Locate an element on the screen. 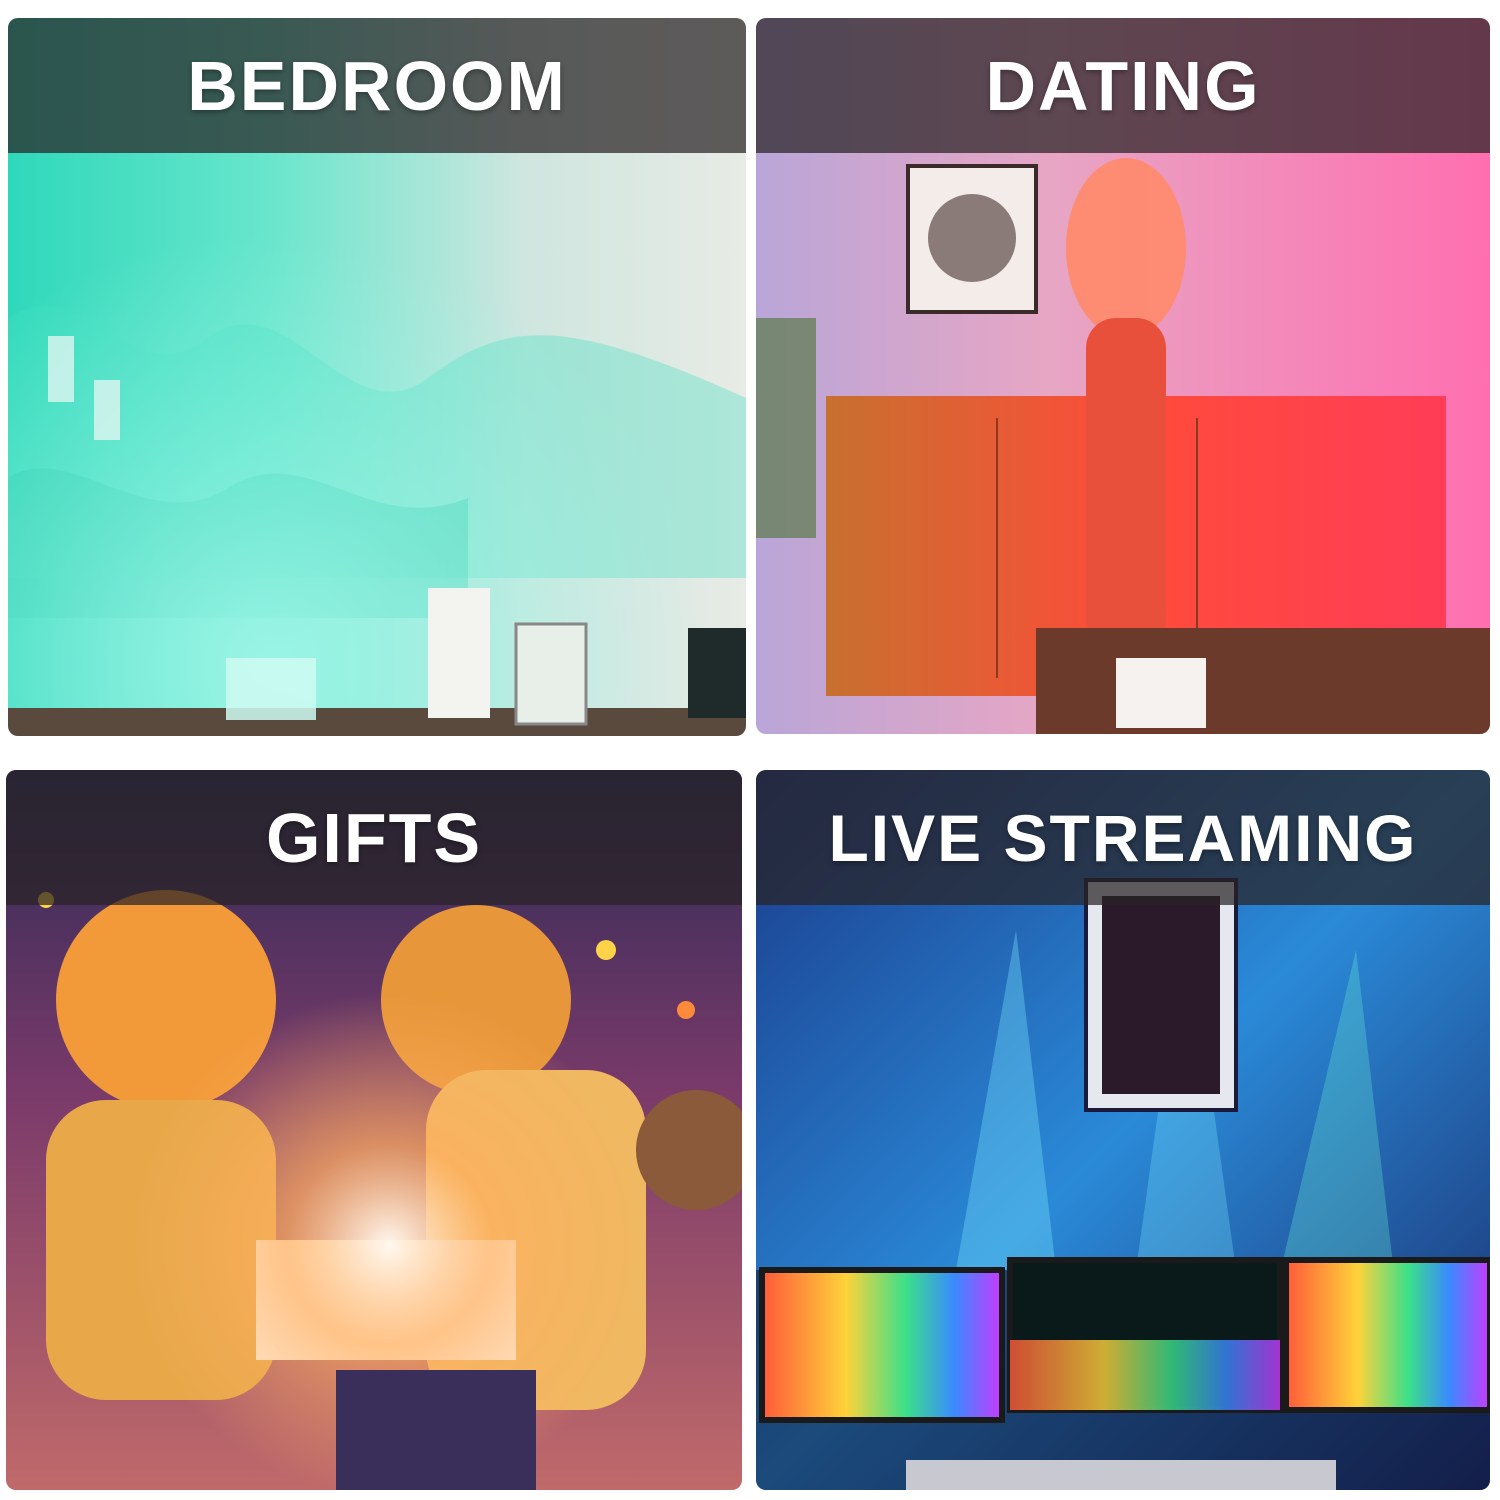 Image resolution: width=1500 pixels, height=1500 pixels. dating-label: DATING is located at coordinates (1123, 85).